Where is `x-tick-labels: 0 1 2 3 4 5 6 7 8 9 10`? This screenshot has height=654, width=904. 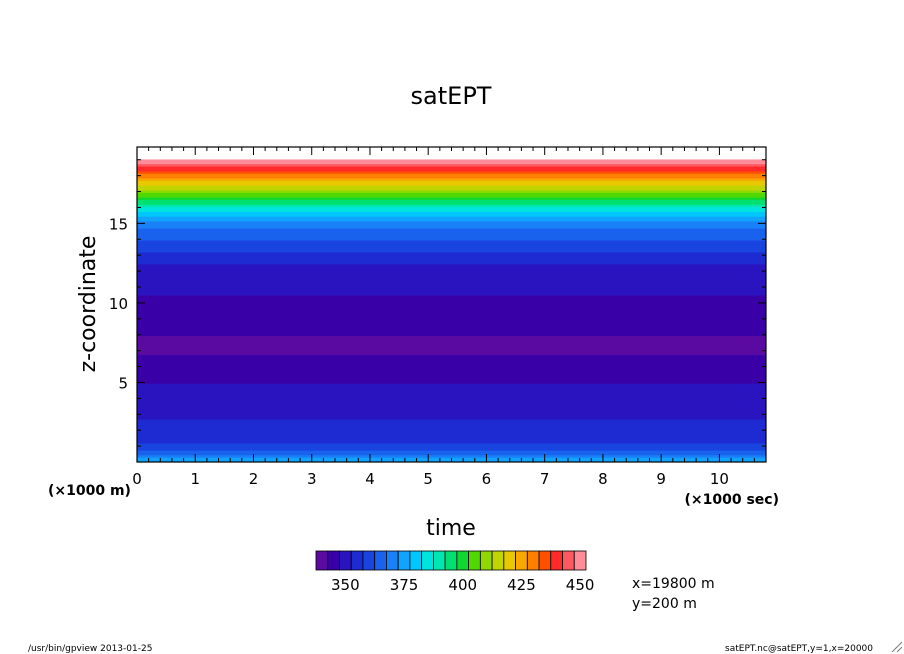
x-tick-labels: 0 1 2 3 4 5 6 7 8 9 10 is located at coordinates (430, 479).